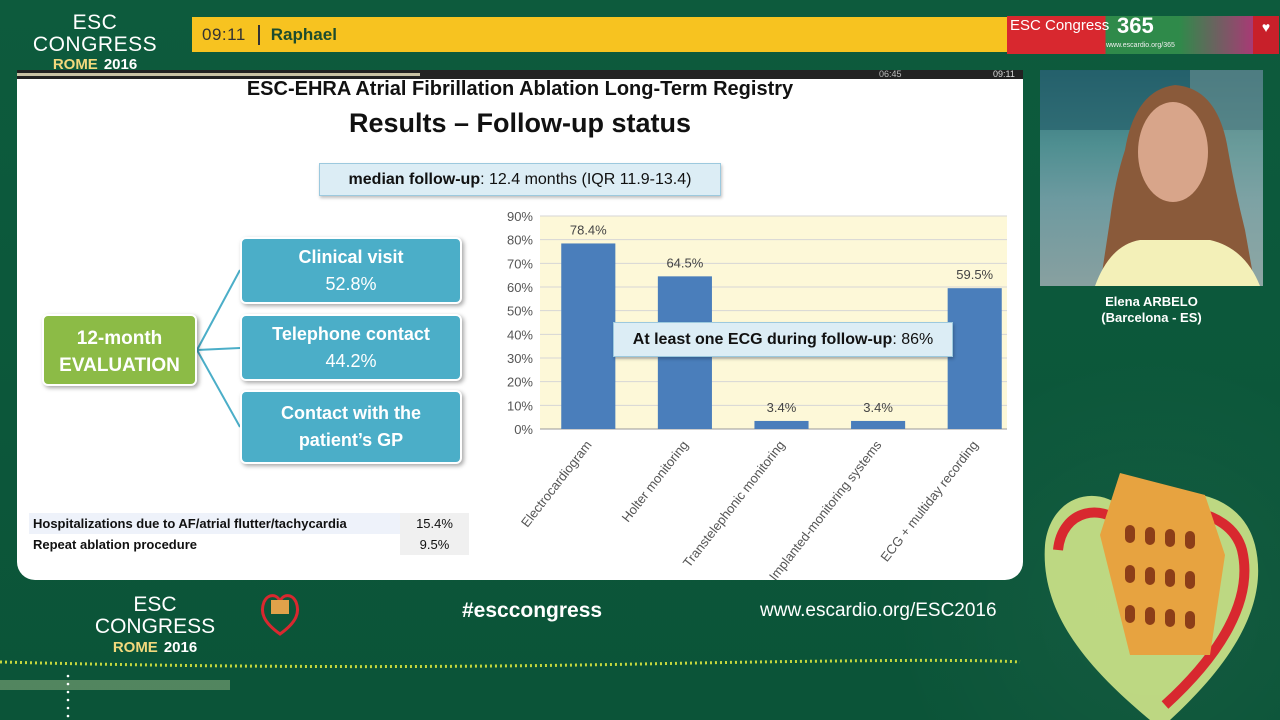 This screenshot has width=1280, height=720. What do you see at coordinates (520, 240) in the screenshot?
I see `y-tick-label: 80%` at bounding box center [520, 240].